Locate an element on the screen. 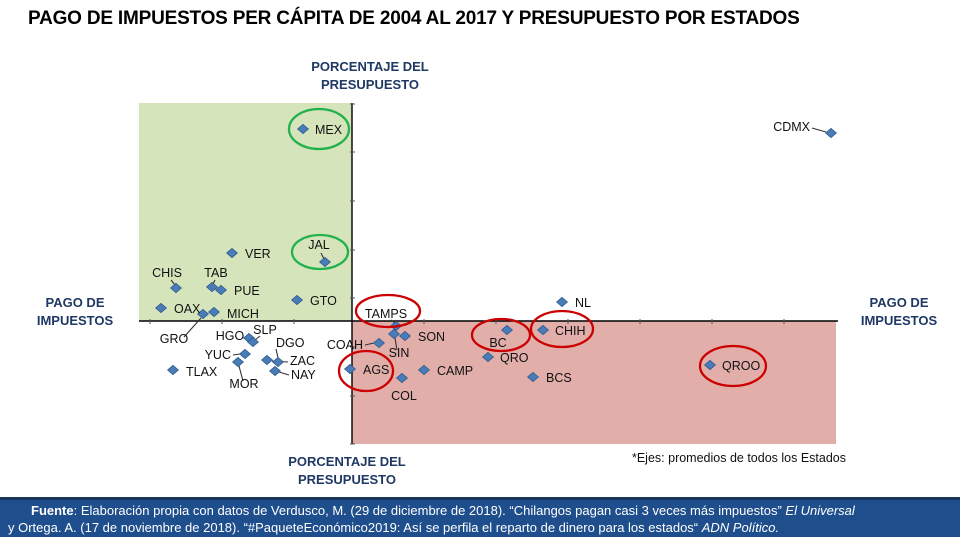 The width and height of the screenshot is (960, 540). point-OAX is located at coordinates (161, 308).